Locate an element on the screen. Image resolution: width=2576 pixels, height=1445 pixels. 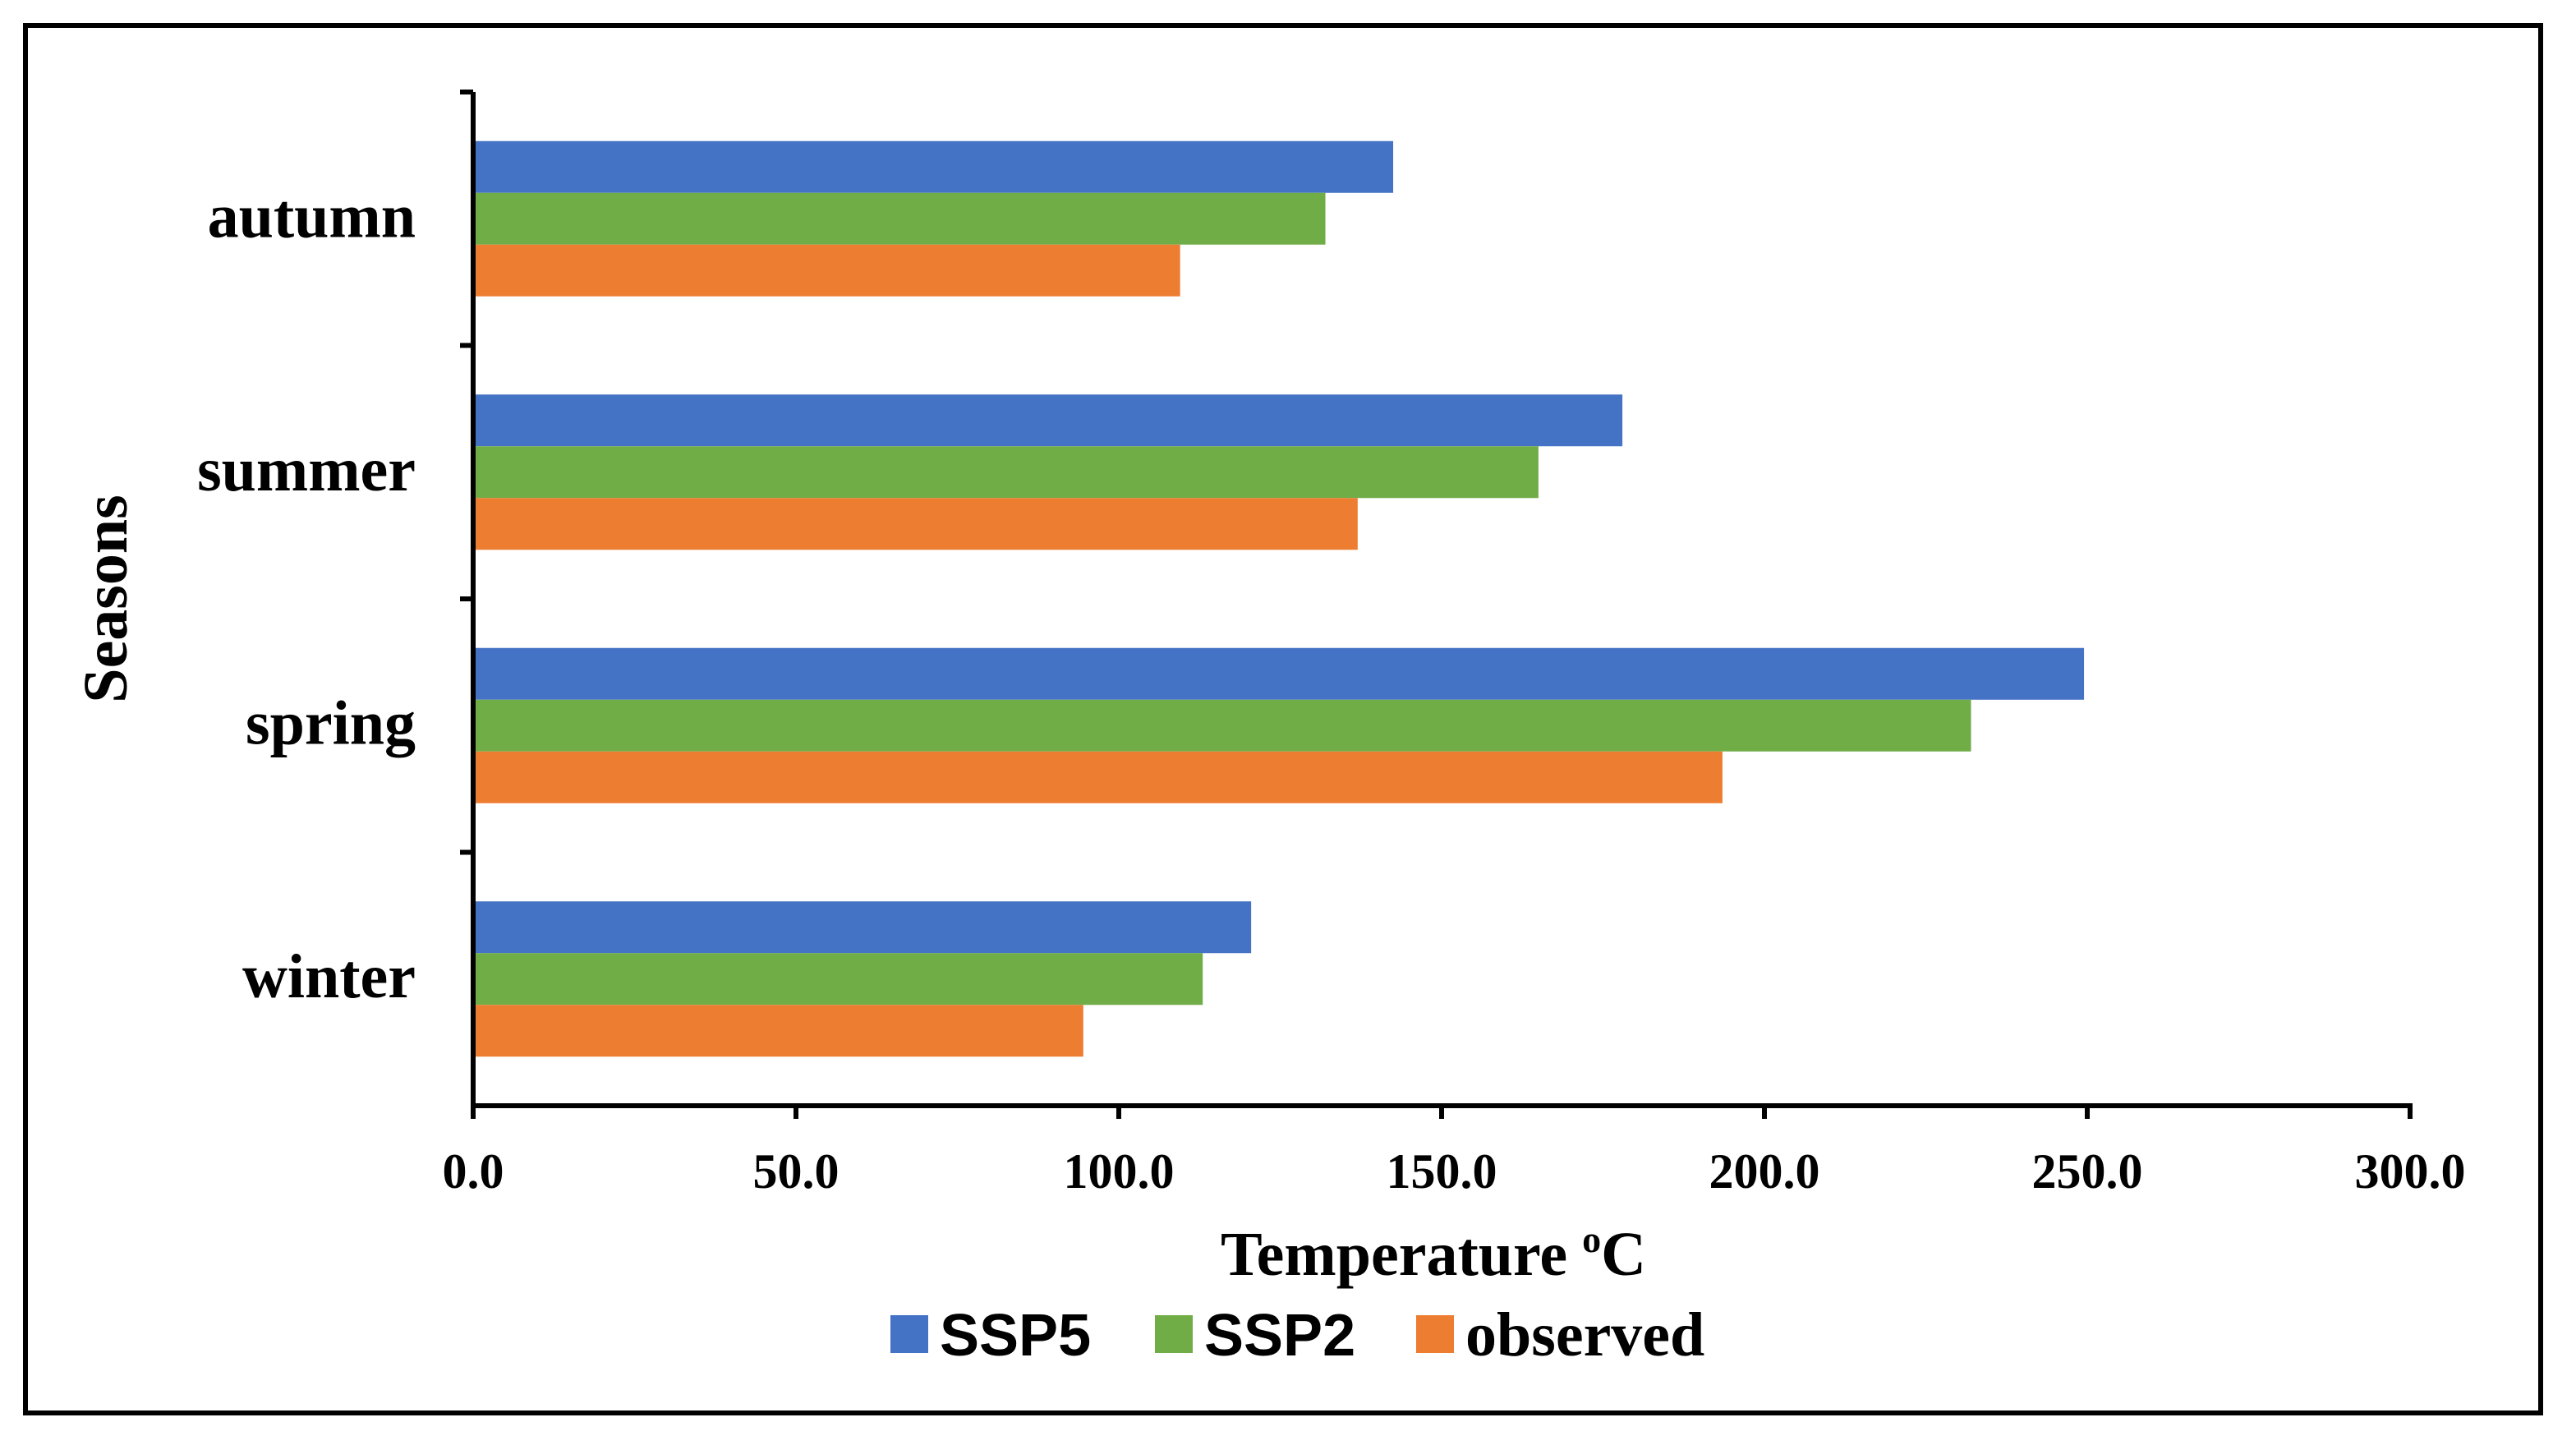
legend-swatch-observed is located at coordinates (1435, 1334).